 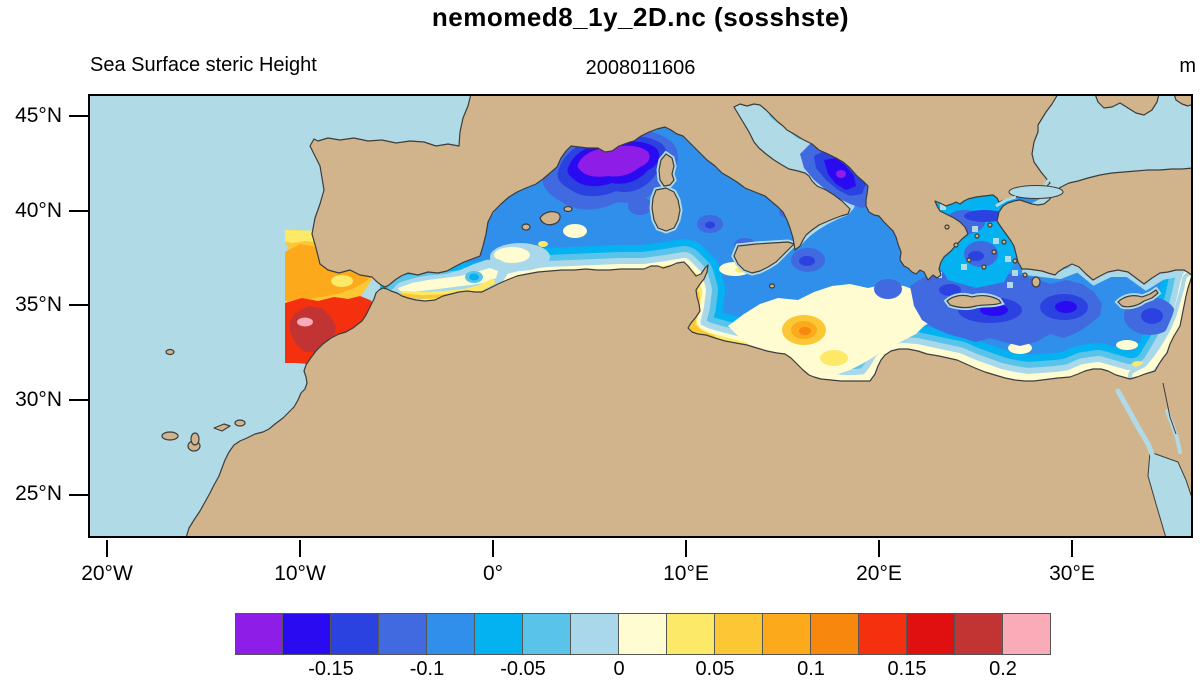 I want to click on colorbar-label: 0.15, so click(x=907, y=669).